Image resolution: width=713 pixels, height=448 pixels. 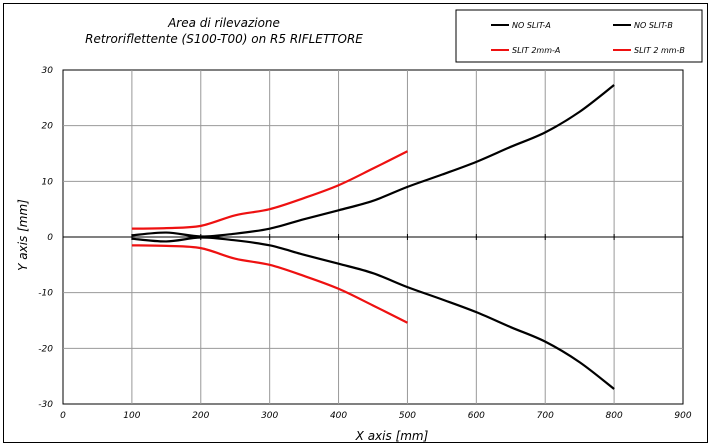 What do you see at coordinates (407, 416) in the screenshot?
I see `x-tick-label: 500` at bounding box center [407, 416].